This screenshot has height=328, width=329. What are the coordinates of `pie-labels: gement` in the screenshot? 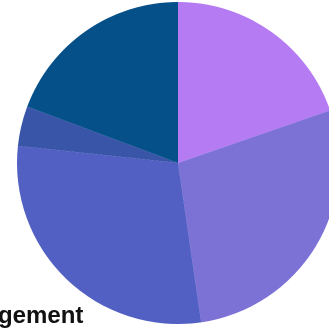 It's located at (41, 315).